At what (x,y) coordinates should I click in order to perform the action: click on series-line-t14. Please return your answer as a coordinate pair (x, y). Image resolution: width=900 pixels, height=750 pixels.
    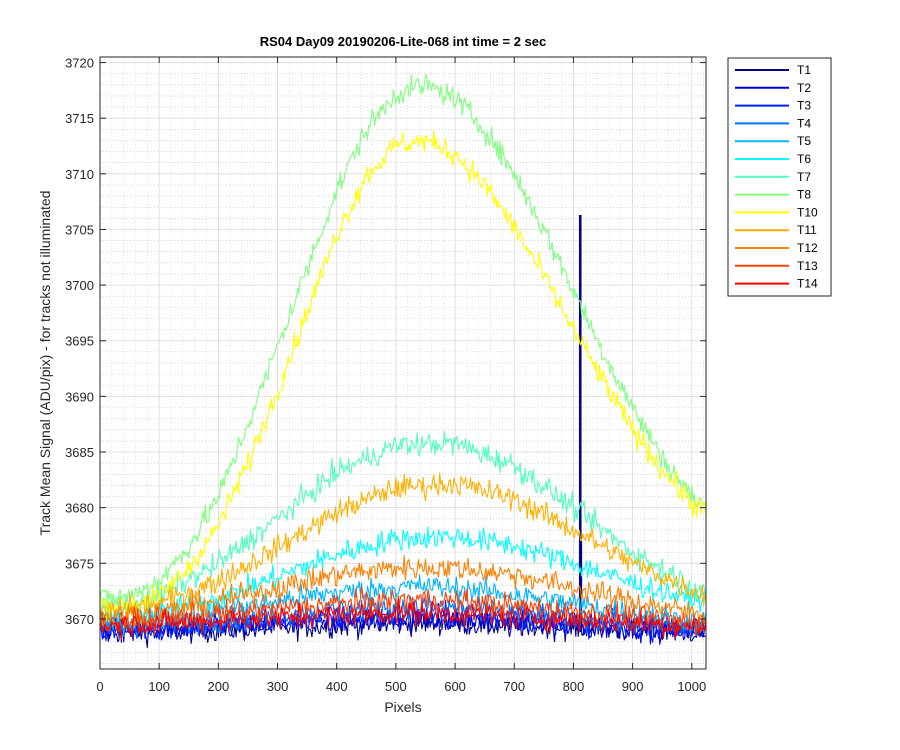
    Looking at the image, I should click on (403, 619).